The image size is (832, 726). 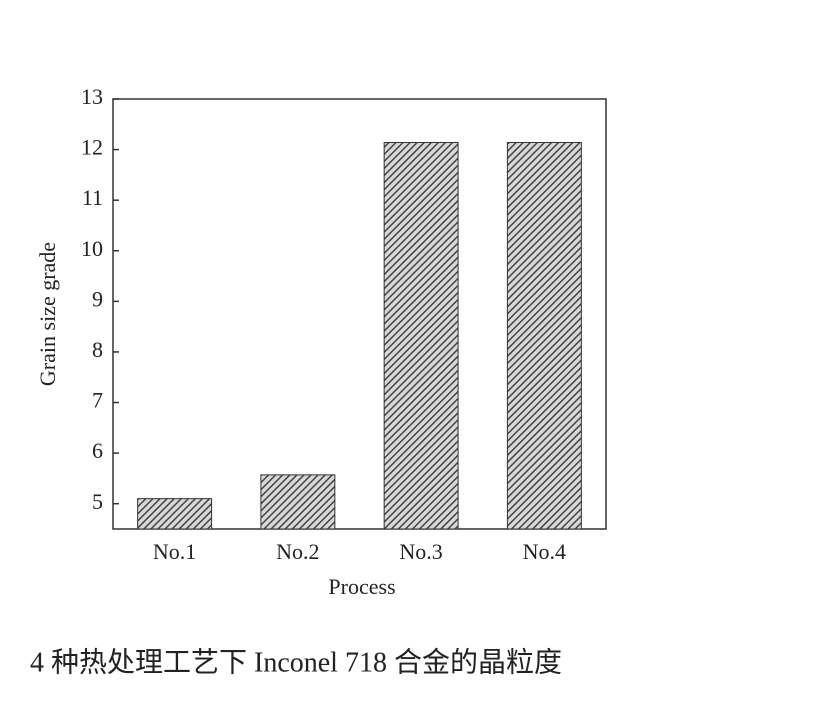 What do you see at coordinates (297, 551) in the screenshot?
I see `x-tick-label: No.2` at bounding box center [297, 551].